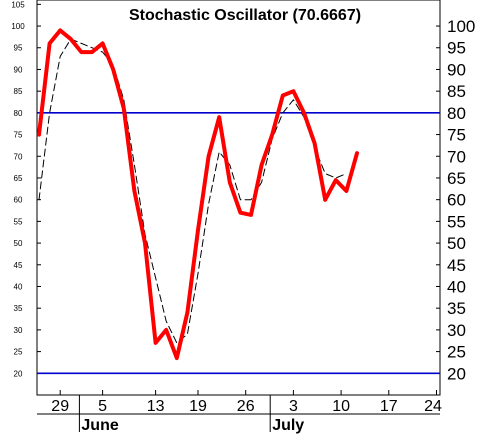 Image resolution: width=480 pixels, height=434 pixels. Describe the element at coordinates (18, 308) in the screenshot. I see `left-tick-label: 35` at that location.